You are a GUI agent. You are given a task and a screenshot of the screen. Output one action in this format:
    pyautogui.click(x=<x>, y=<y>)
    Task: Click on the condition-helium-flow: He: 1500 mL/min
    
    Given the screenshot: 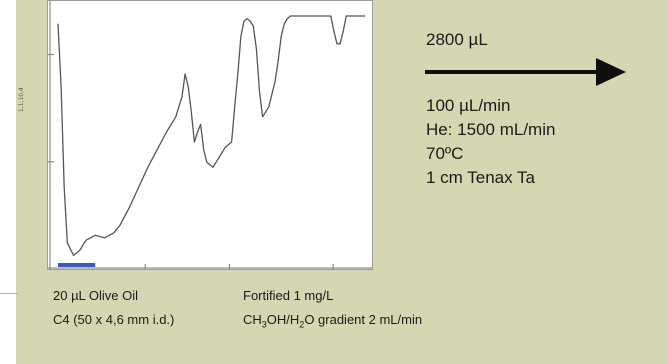 What is the action you would take?
    pyautogui.click(x=491, y=129)
    